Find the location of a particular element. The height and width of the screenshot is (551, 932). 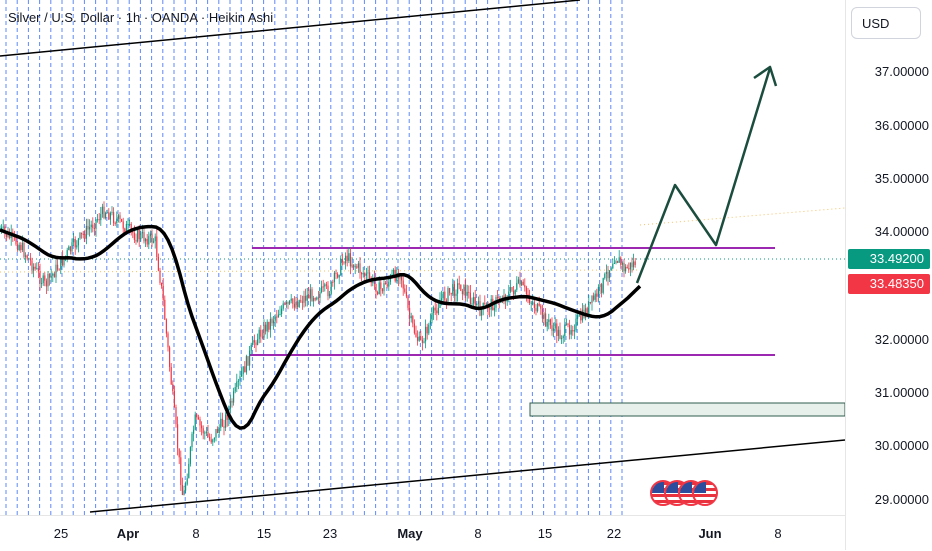

time-label: 15 is located at coordinates (264, 533).